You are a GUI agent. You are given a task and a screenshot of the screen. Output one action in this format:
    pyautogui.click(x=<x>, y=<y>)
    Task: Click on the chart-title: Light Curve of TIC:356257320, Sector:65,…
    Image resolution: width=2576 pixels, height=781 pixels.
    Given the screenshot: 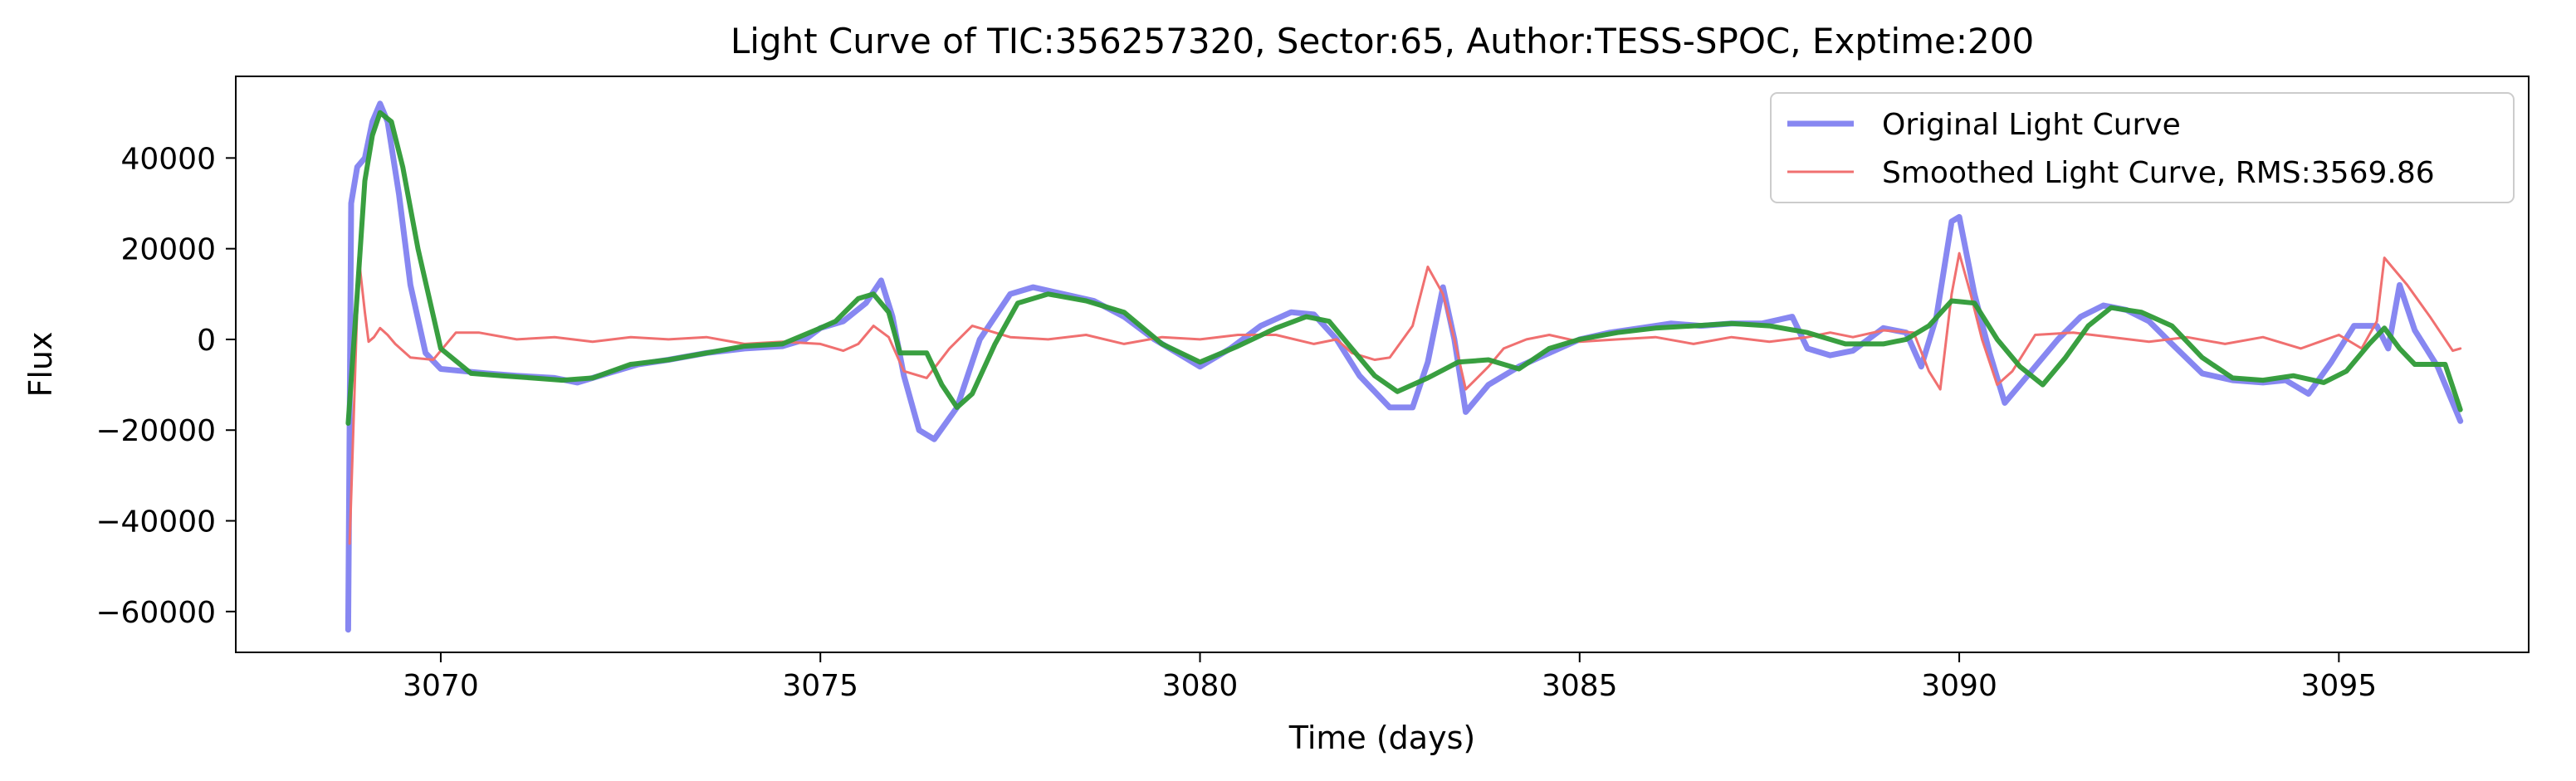 What is the action you would take?
    pyautogui.click(x=1382, y=41)
    